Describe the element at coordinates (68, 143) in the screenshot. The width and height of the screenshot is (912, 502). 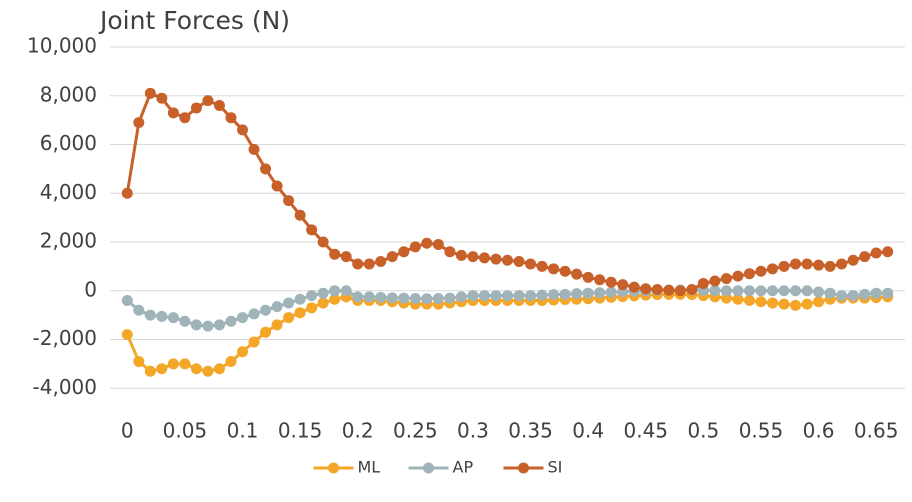
I see `y-tick-label: 6,000` at that location.